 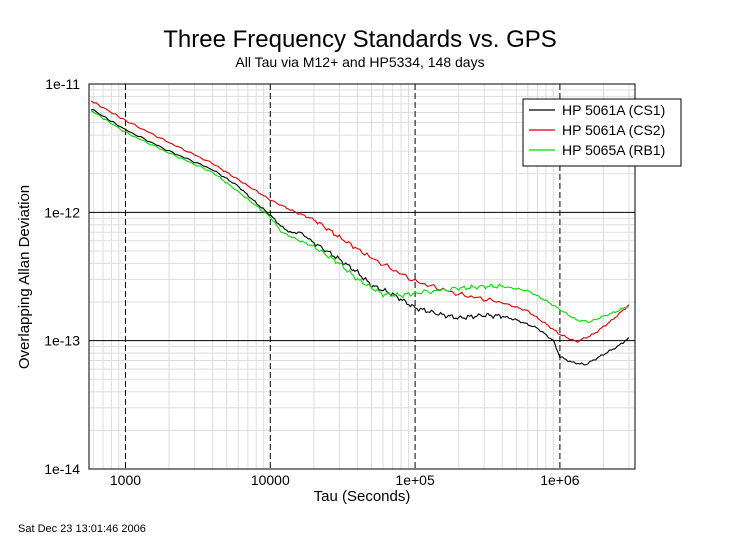 What do you see at coordinates (62, 341) in the screenshot?
I see `y-tick-label: 1e-13` at bounding box center [62, 341].